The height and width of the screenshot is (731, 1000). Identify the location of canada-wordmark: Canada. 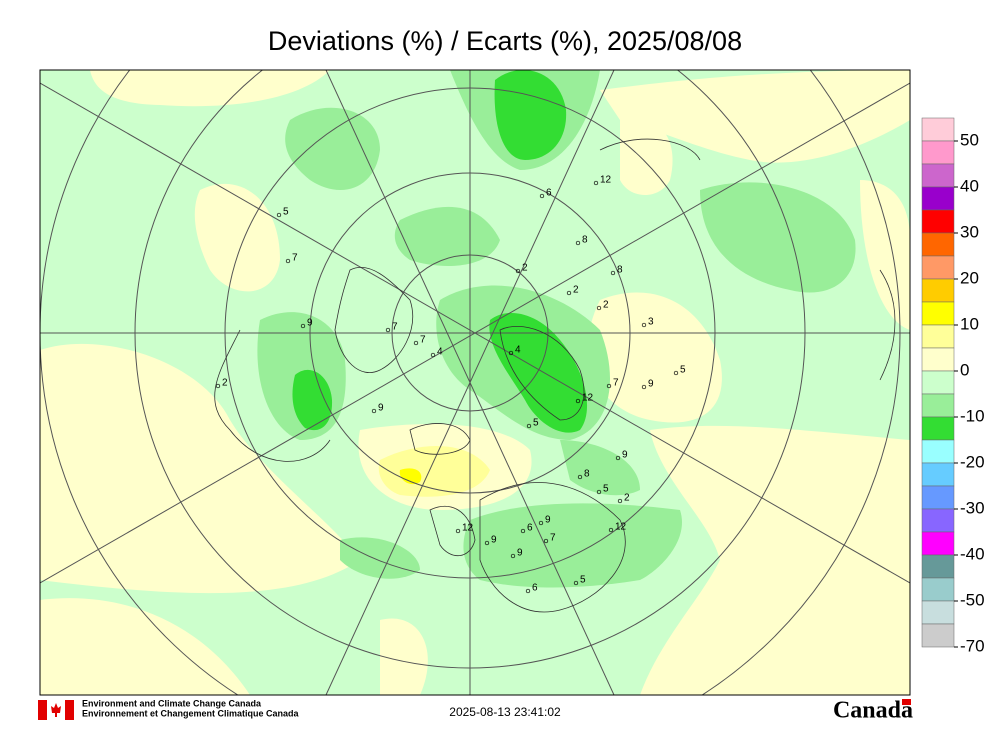
(873, 711).